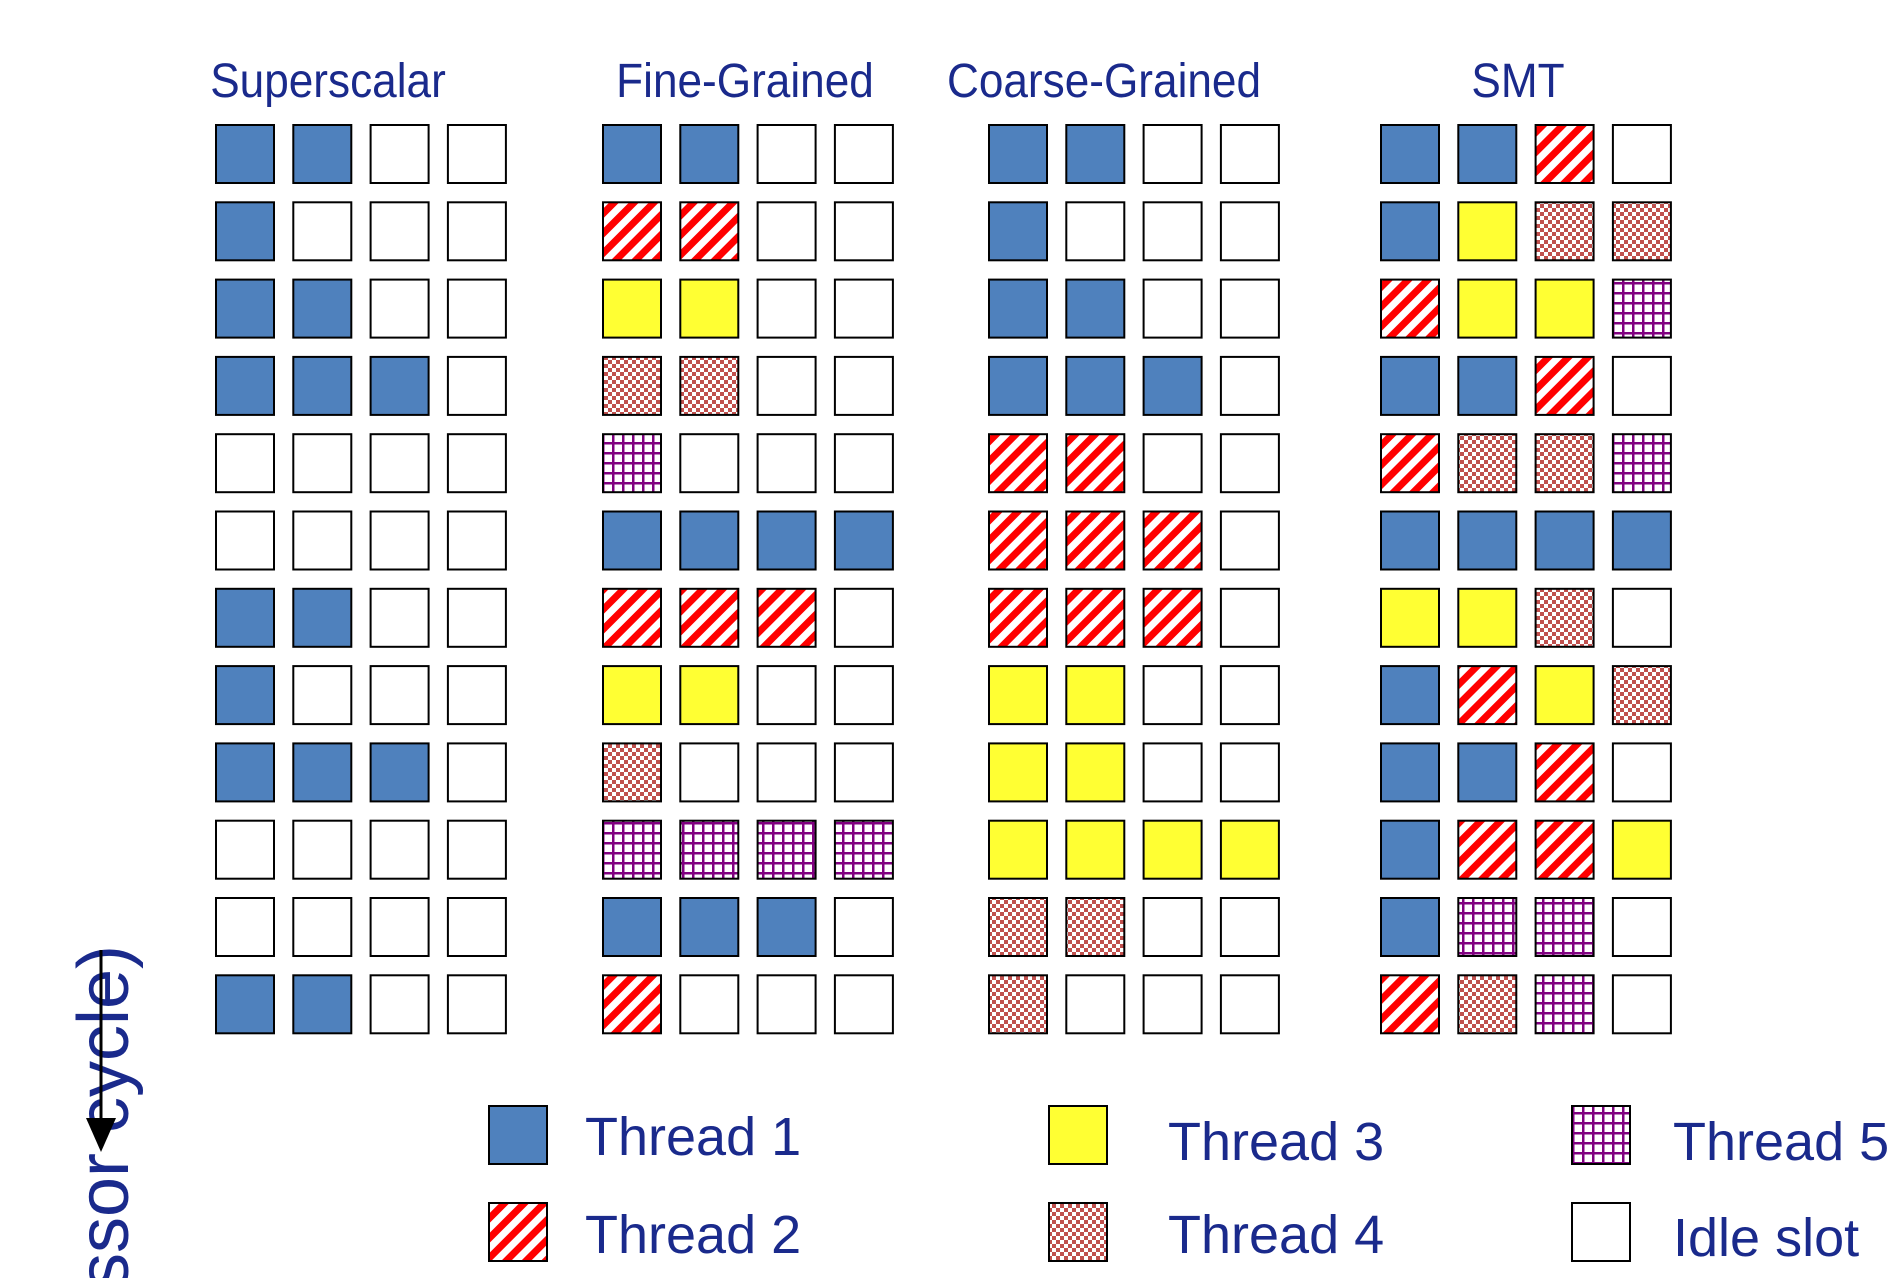  Describe the element at coordinates (1601, 1135) in the screenshot. I see `legend-swatch-thread5-slot` at that location.